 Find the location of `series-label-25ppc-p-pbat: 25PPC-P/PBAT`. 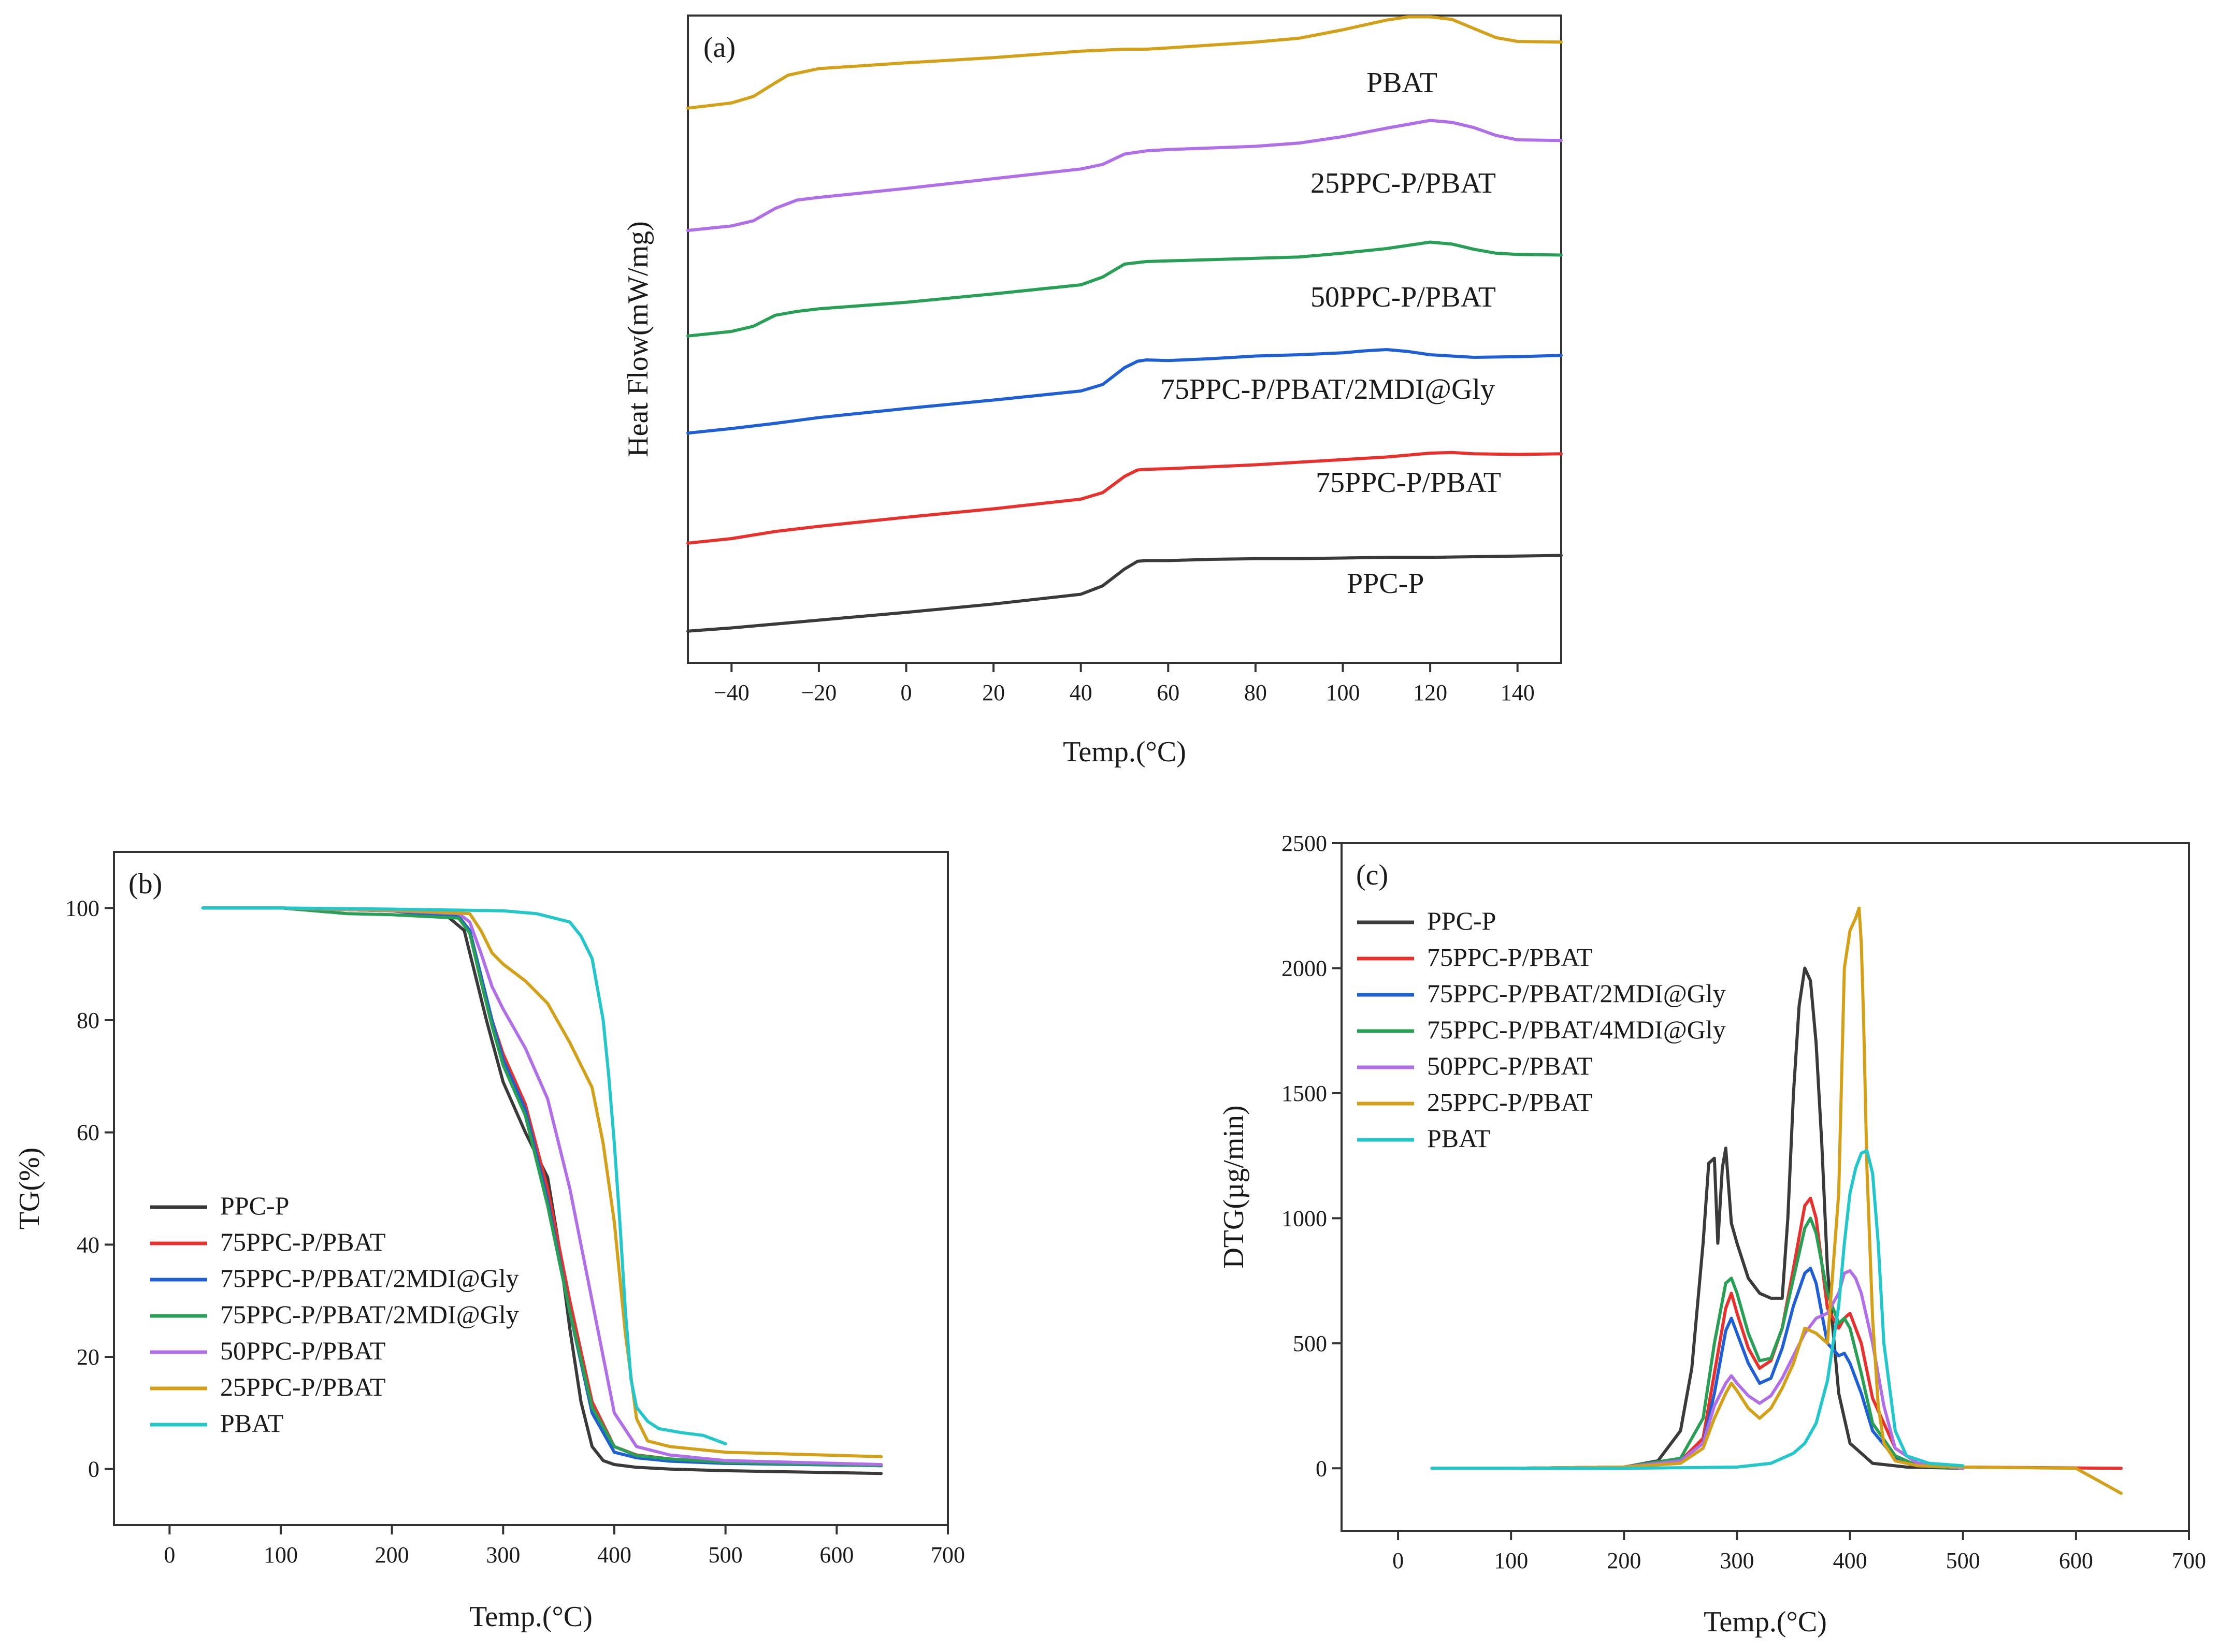

series-label-25ppc-p-pbat: 25PPC-P/PBAT is located at coordinates (1403, 183).